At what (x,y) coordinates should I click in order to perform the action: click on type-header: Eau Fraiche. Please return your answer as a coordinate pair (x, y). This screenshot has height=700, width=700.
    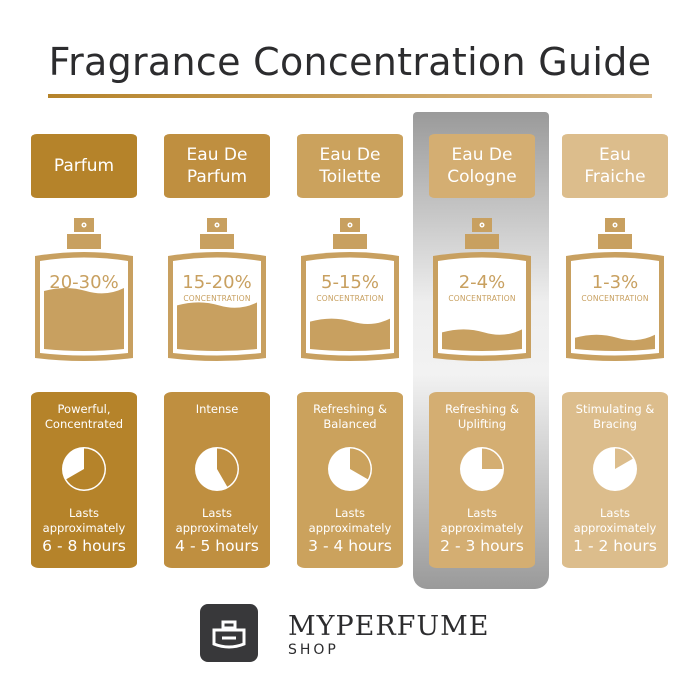
    Looking at the image, I should click on (615, 166).